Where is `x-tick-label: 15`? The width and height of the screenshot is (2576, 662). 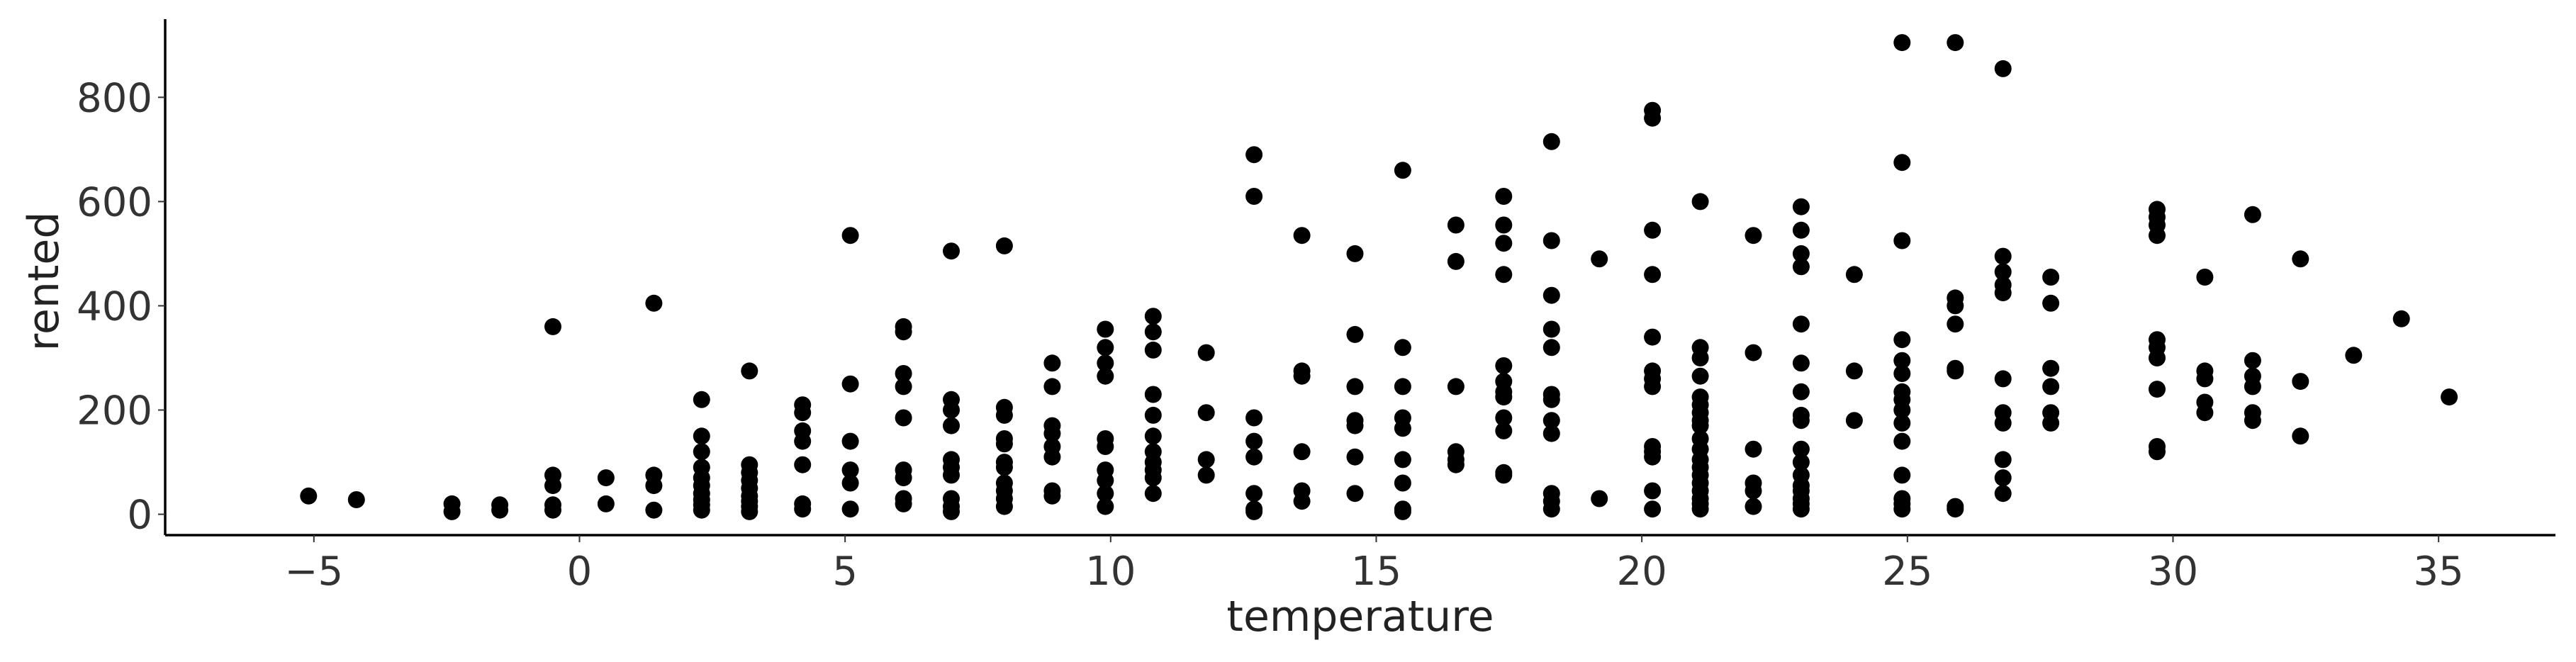 x-tick-label: 15 is located at coordinates (1376, 572).